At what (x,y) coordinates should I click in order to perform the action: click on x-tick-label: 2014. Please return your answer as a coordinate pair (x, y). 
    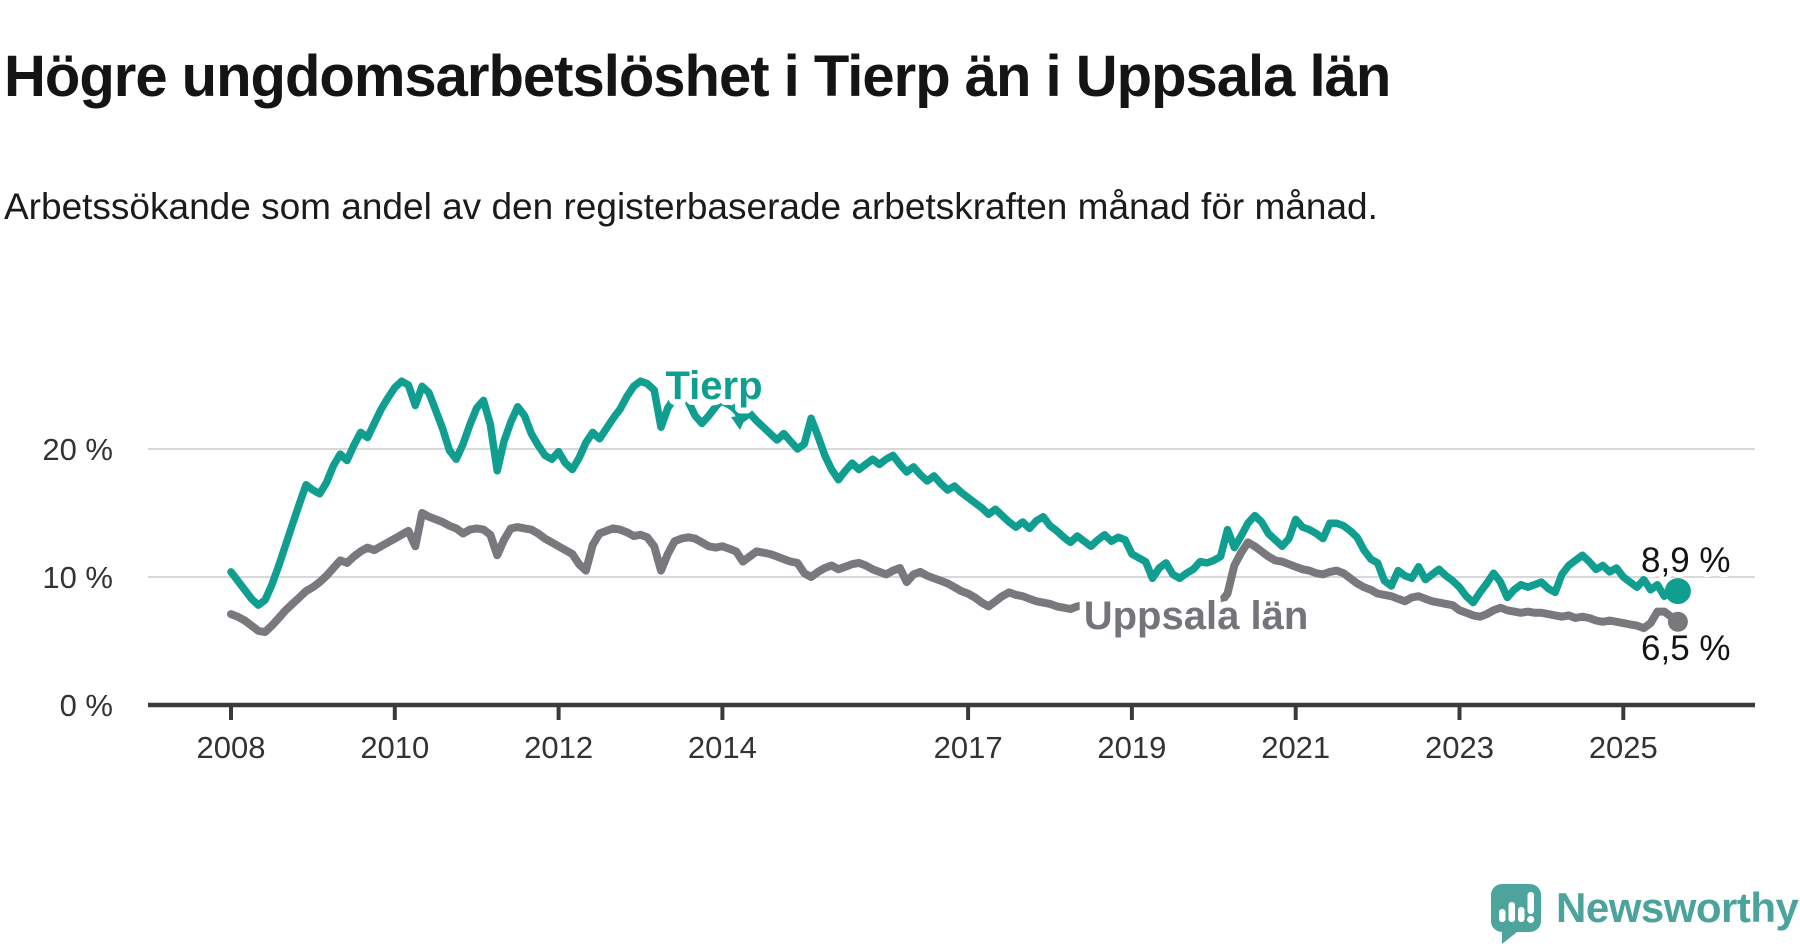
    Looking at the image, I should click on (722, 747).